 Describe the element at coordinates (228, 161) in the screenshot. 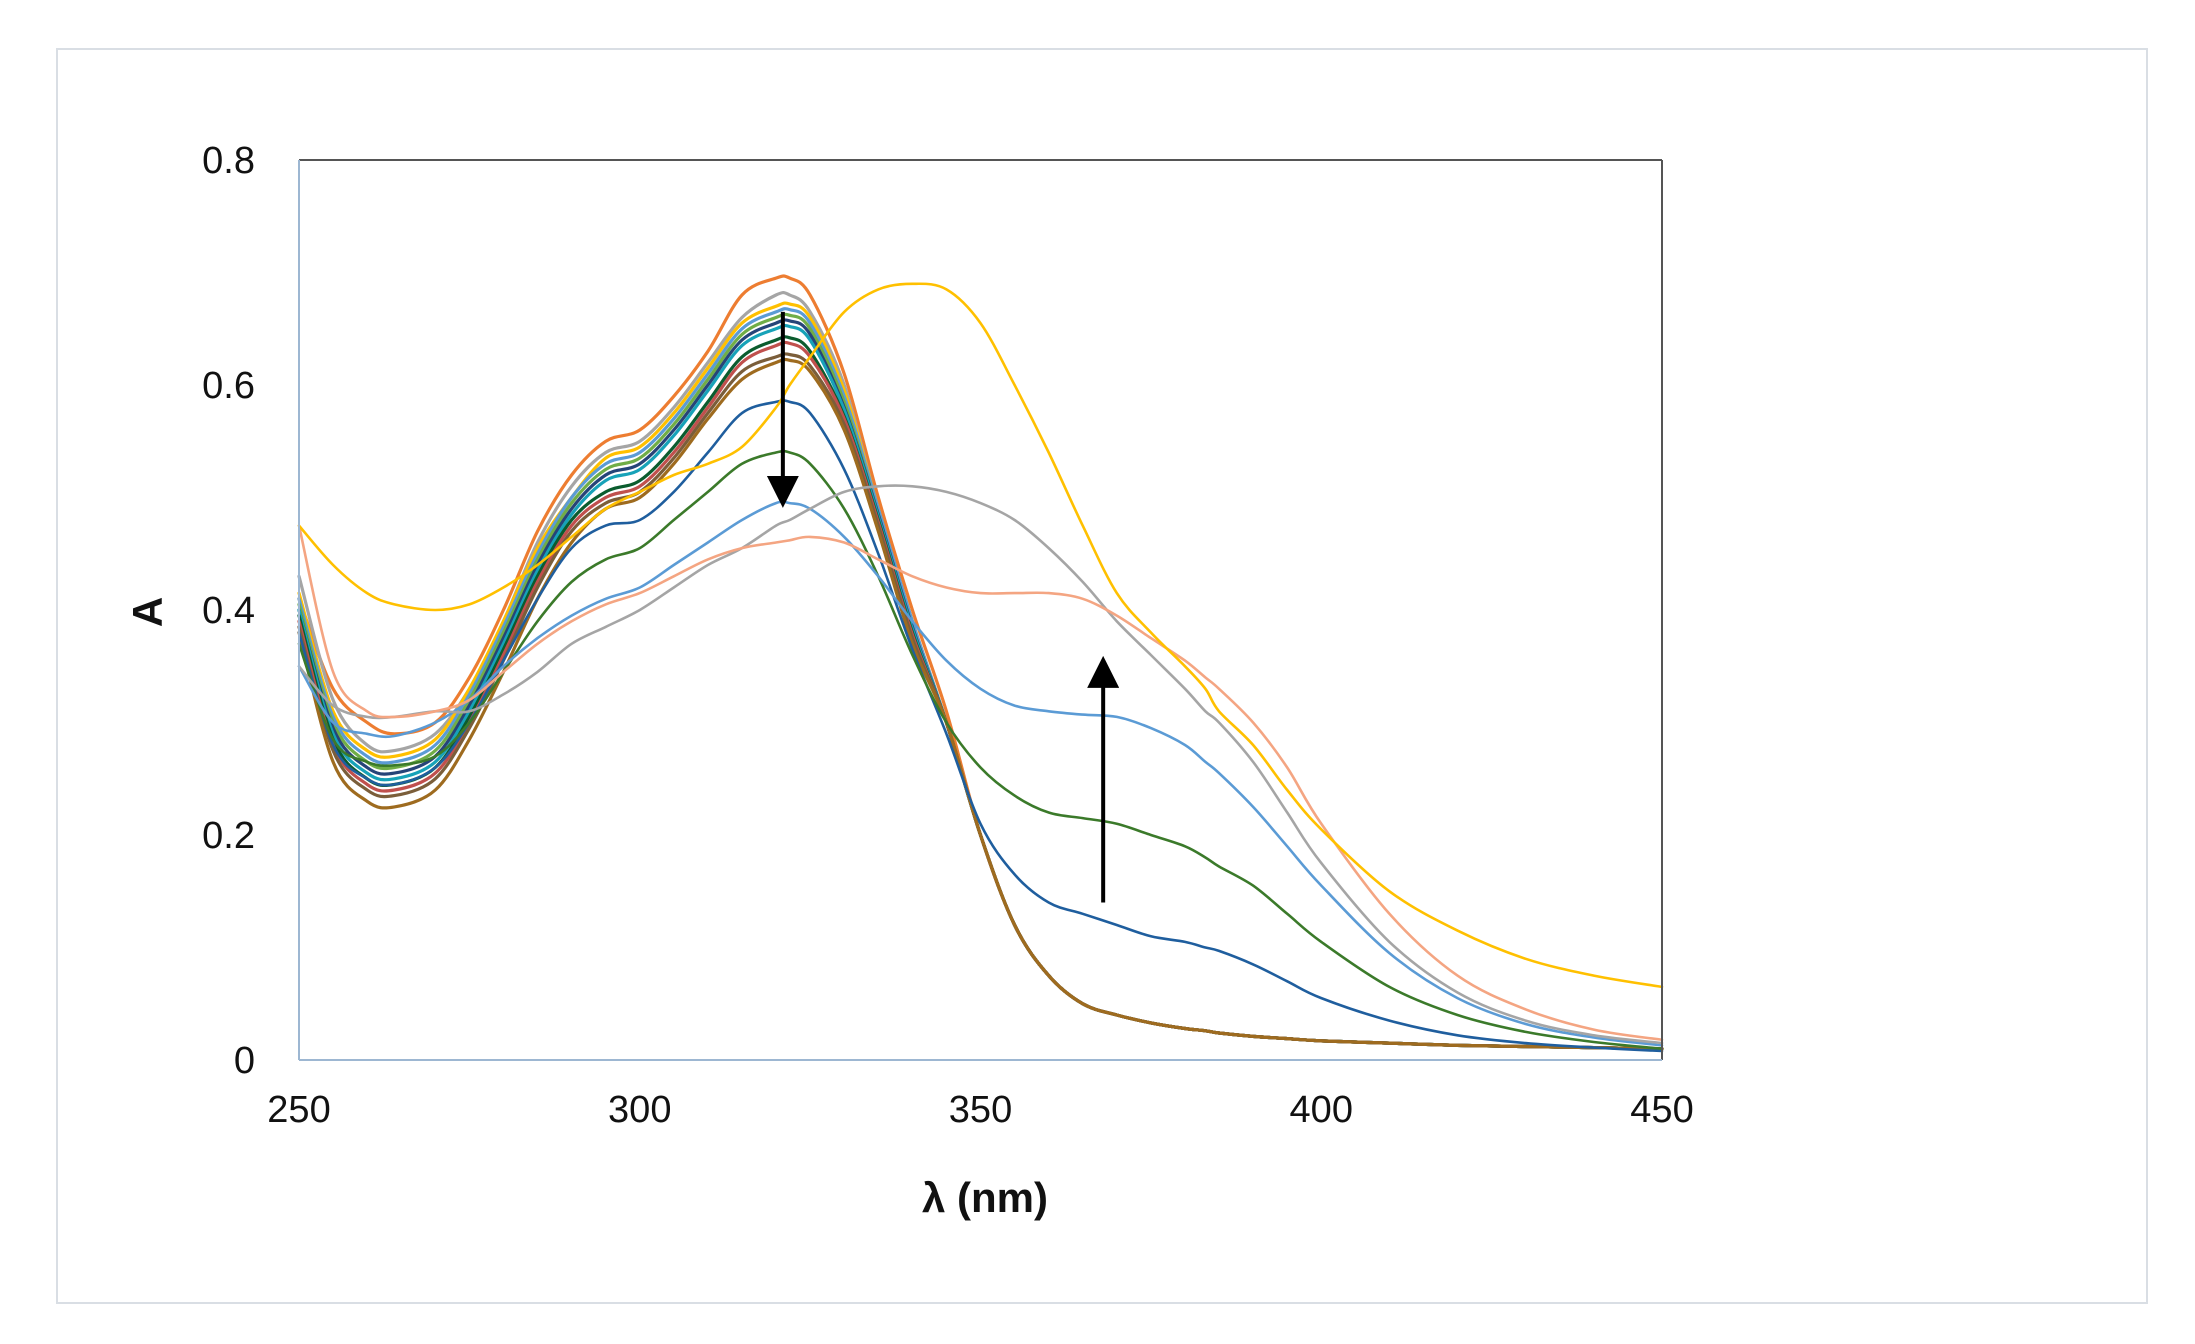

I see `y-tick-label: 0.8` at that location.